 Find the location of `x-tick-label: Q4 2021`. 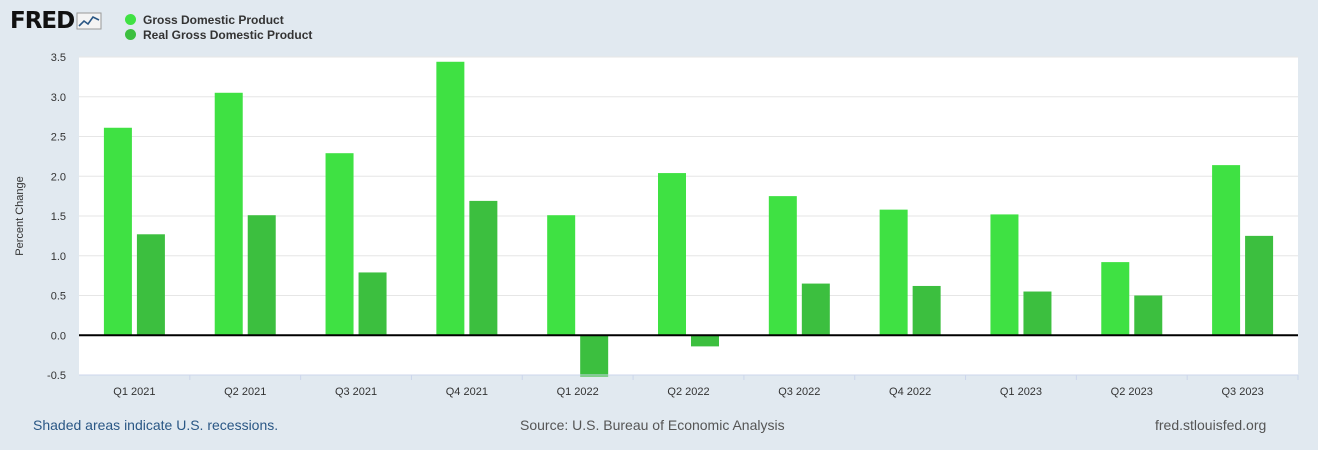

x-tick-label: Q4 2021 is located at coordinates (467, 392).